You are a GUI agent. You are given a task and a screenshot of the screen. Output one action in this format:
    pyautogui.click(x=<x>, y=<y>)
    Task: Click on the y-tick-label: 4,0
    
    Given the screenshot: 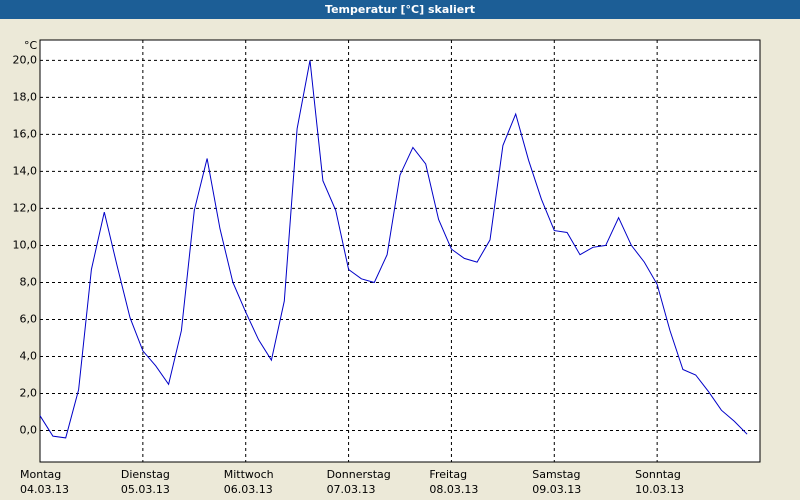 What is the action you would take?
    pyautogui.click(x=29, y=356)
    